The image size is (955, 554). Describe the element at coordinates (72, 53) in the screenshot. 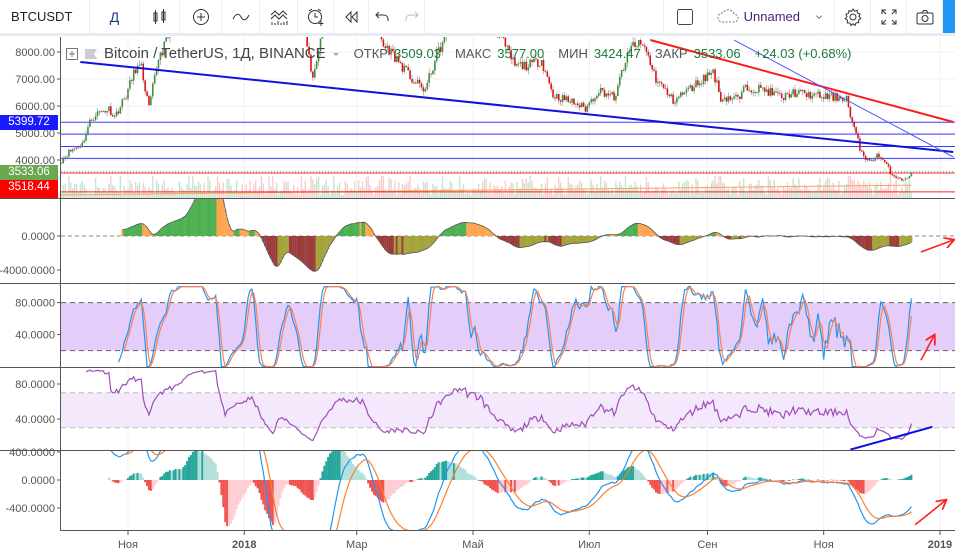

I see `expand-legend-icon` at that location.